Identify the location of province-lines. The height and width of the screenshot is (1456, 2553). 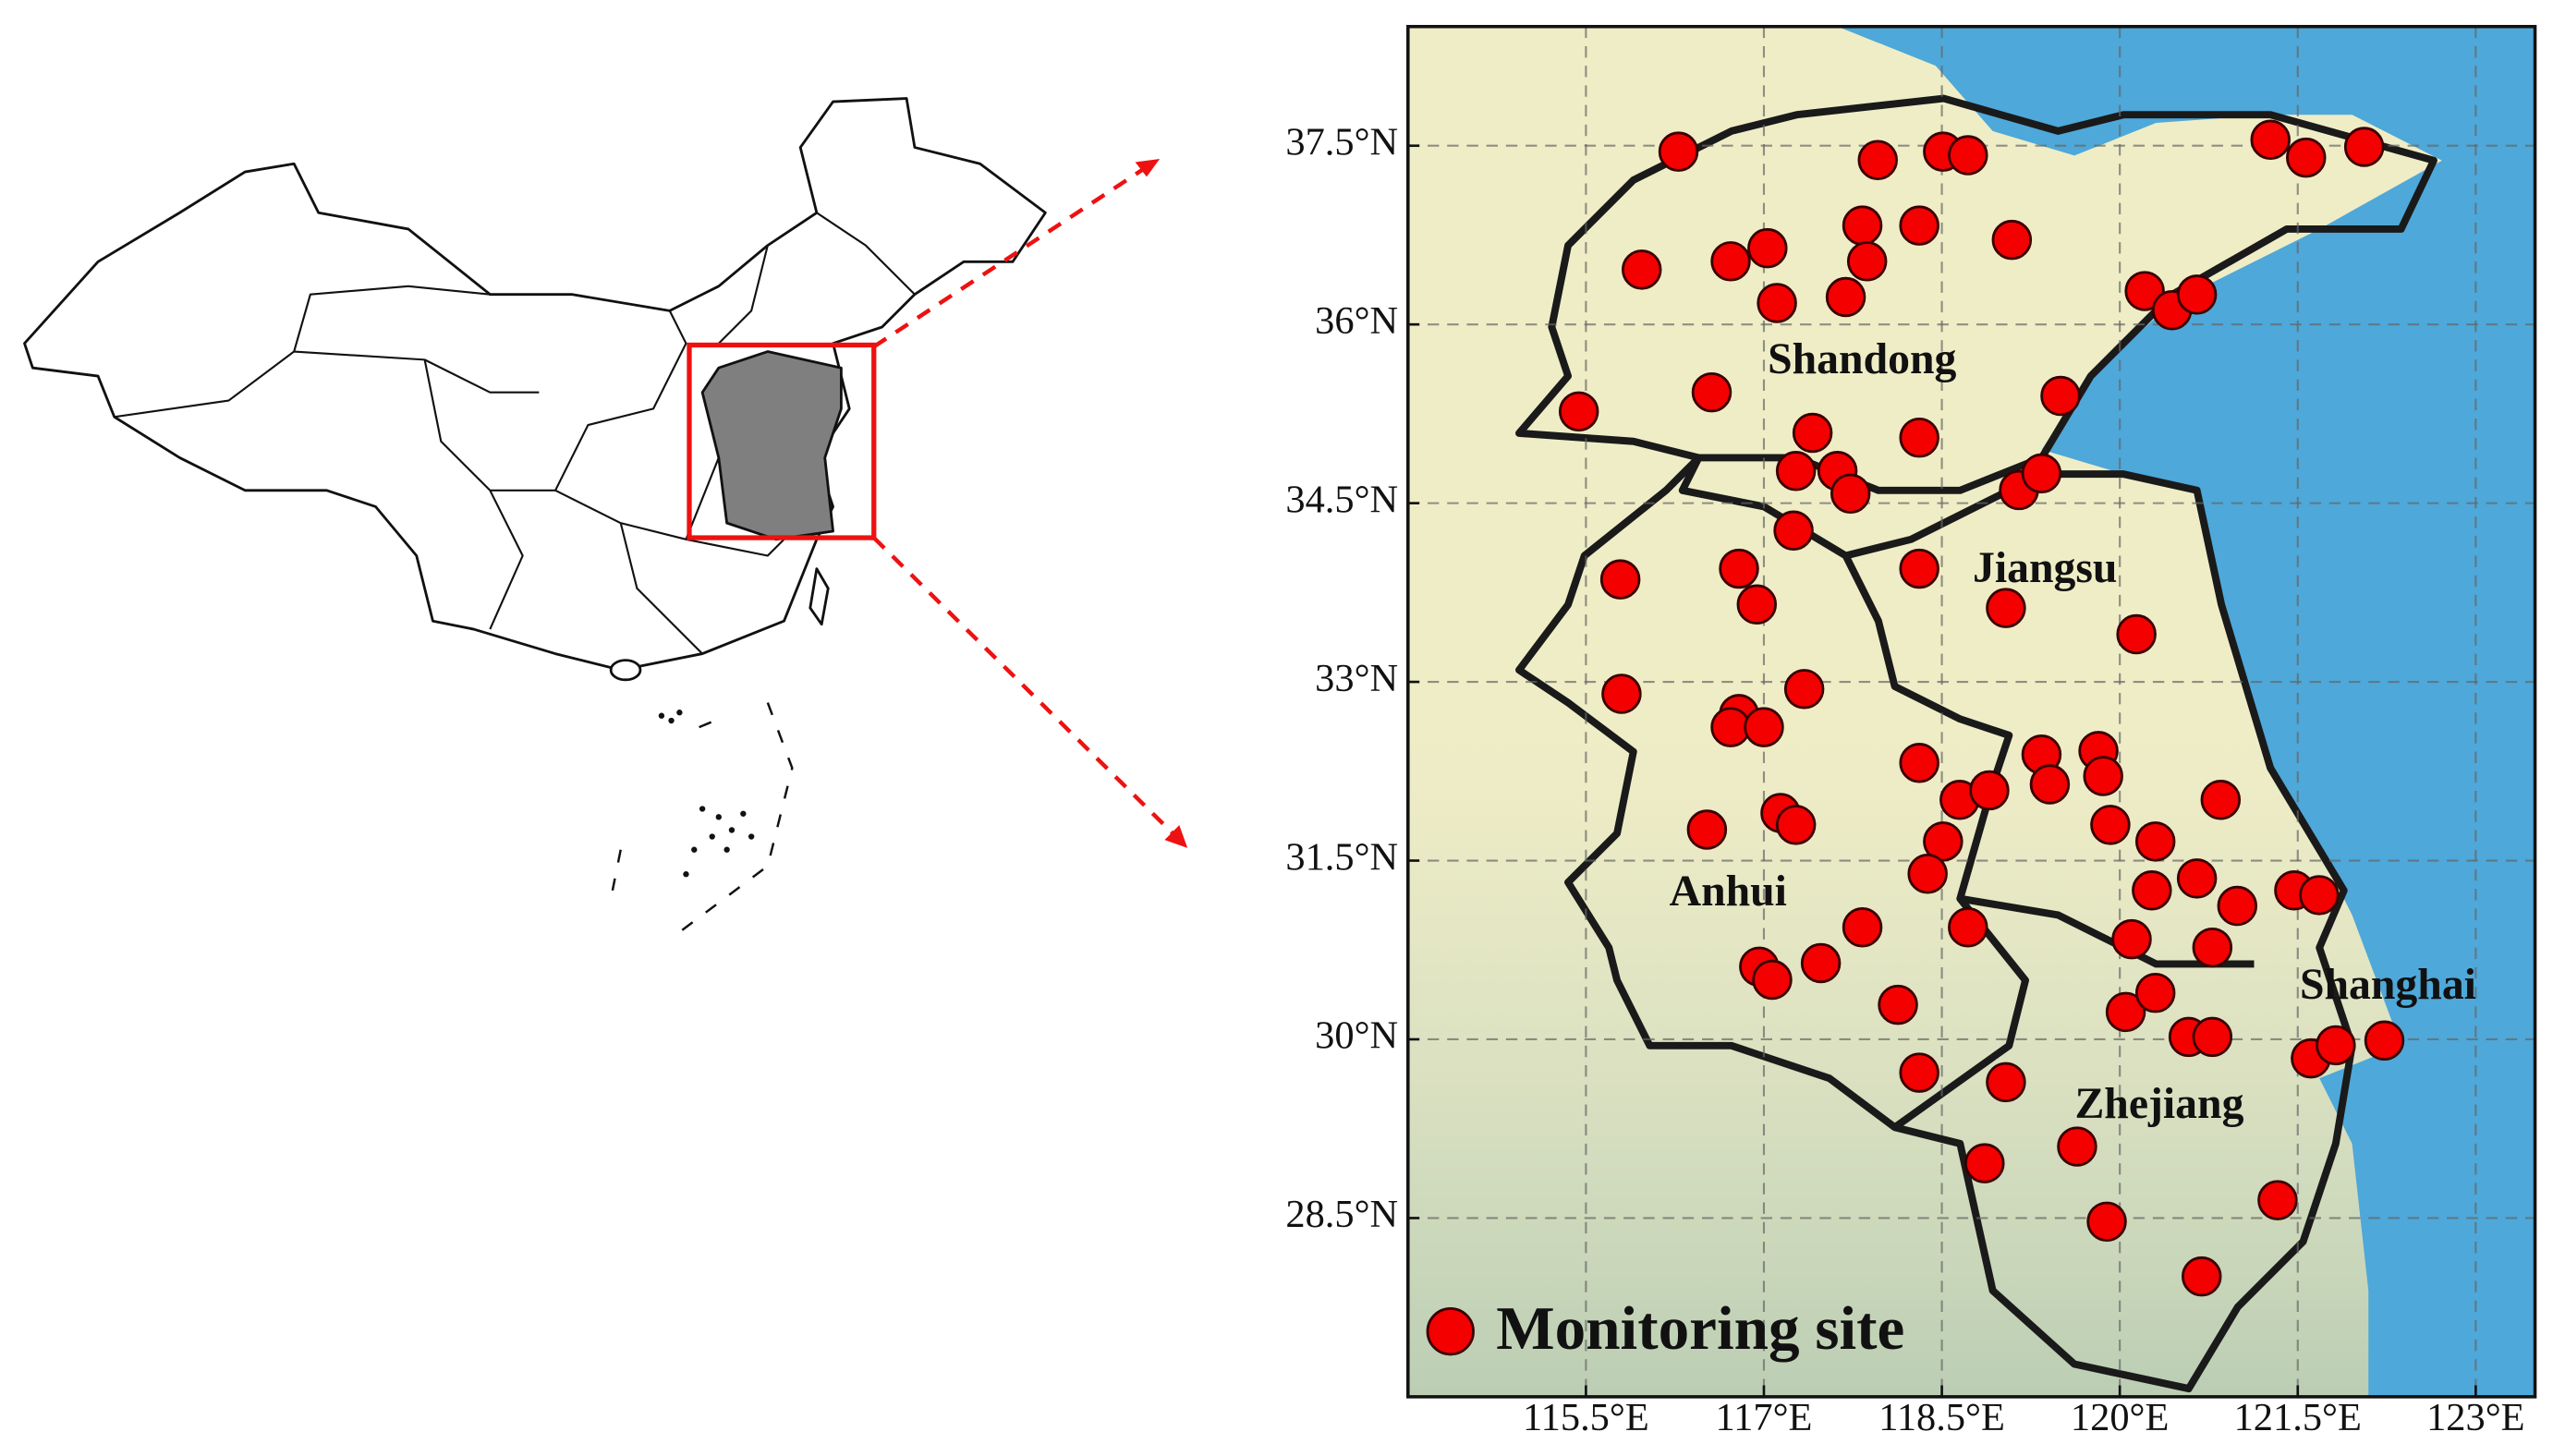
(515, 433).